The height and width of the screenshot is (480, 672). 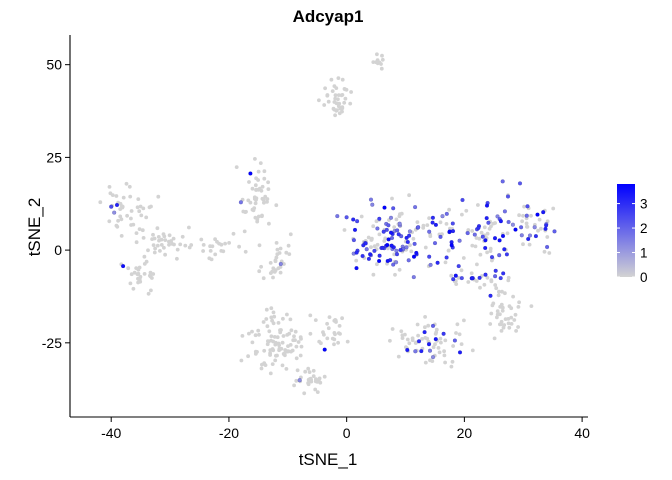 I want to click on y-tick-label: 50, so click(x=54, y=65).